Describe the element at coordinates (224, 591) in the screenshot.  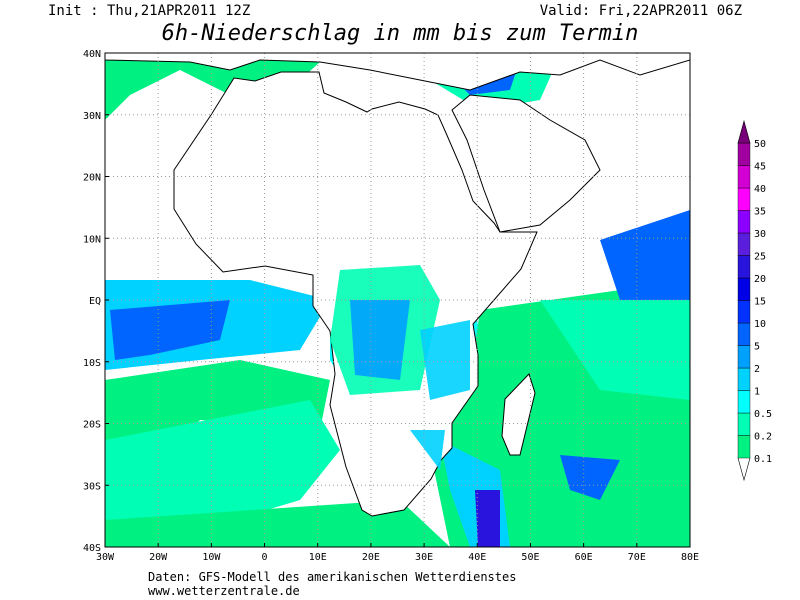
I see `footer-url: www.wetterzentrale.de` at that location.